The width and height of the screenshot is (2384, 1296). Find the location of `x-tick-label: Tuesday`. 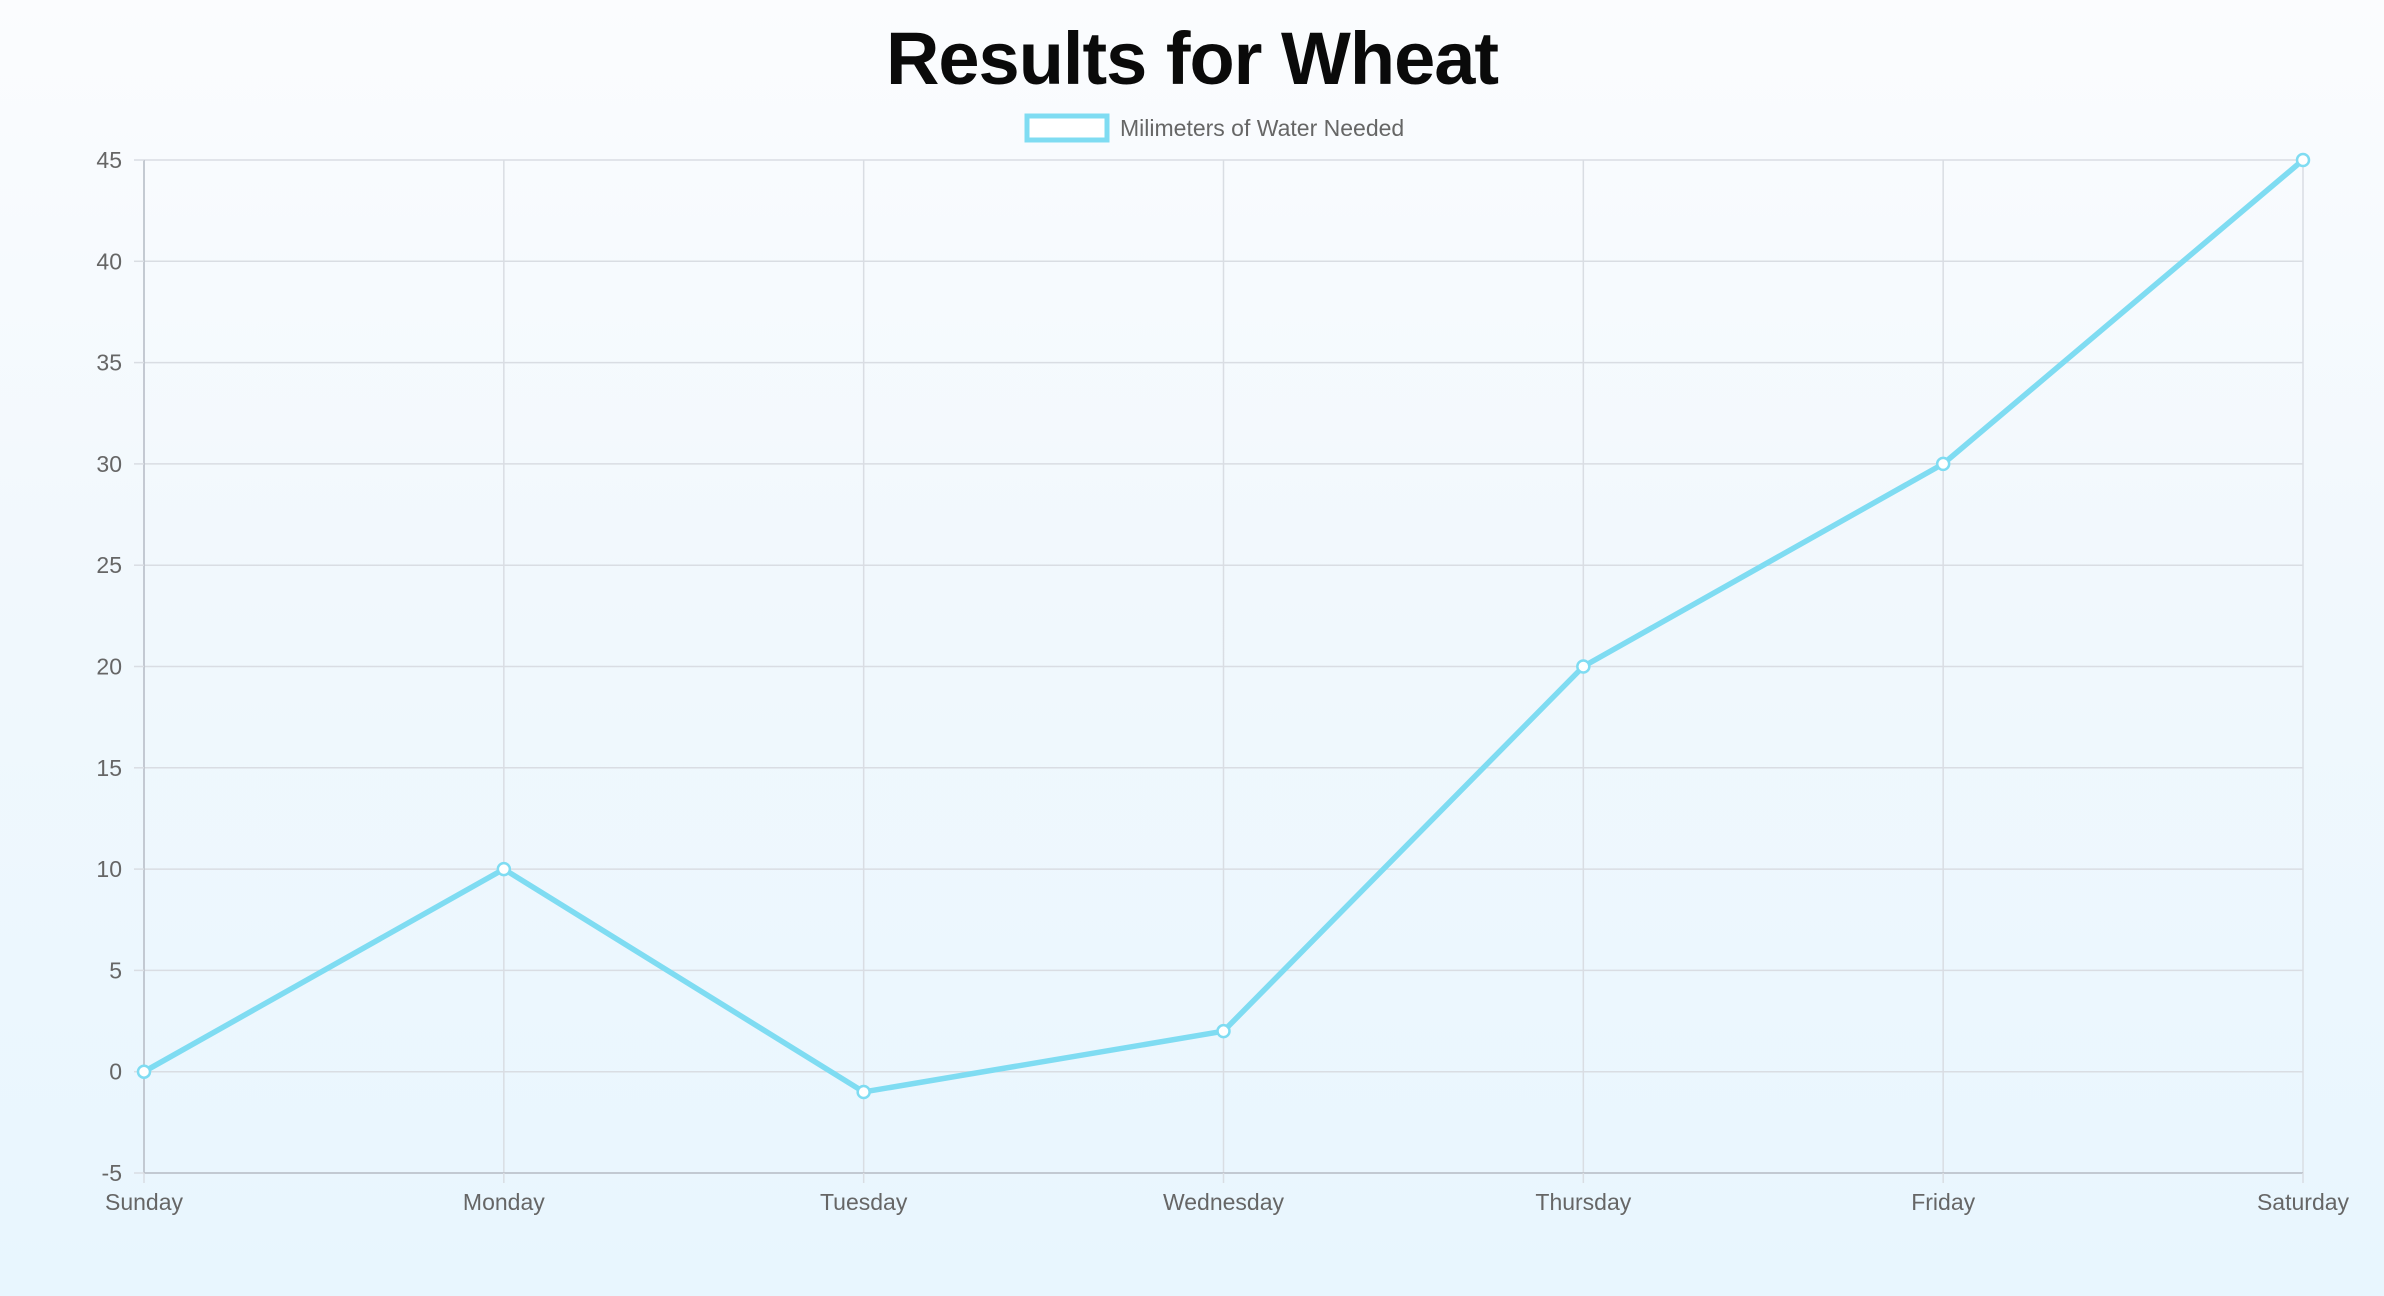

x-tick-label: Tuesday is located at coordinates (864, 1202).